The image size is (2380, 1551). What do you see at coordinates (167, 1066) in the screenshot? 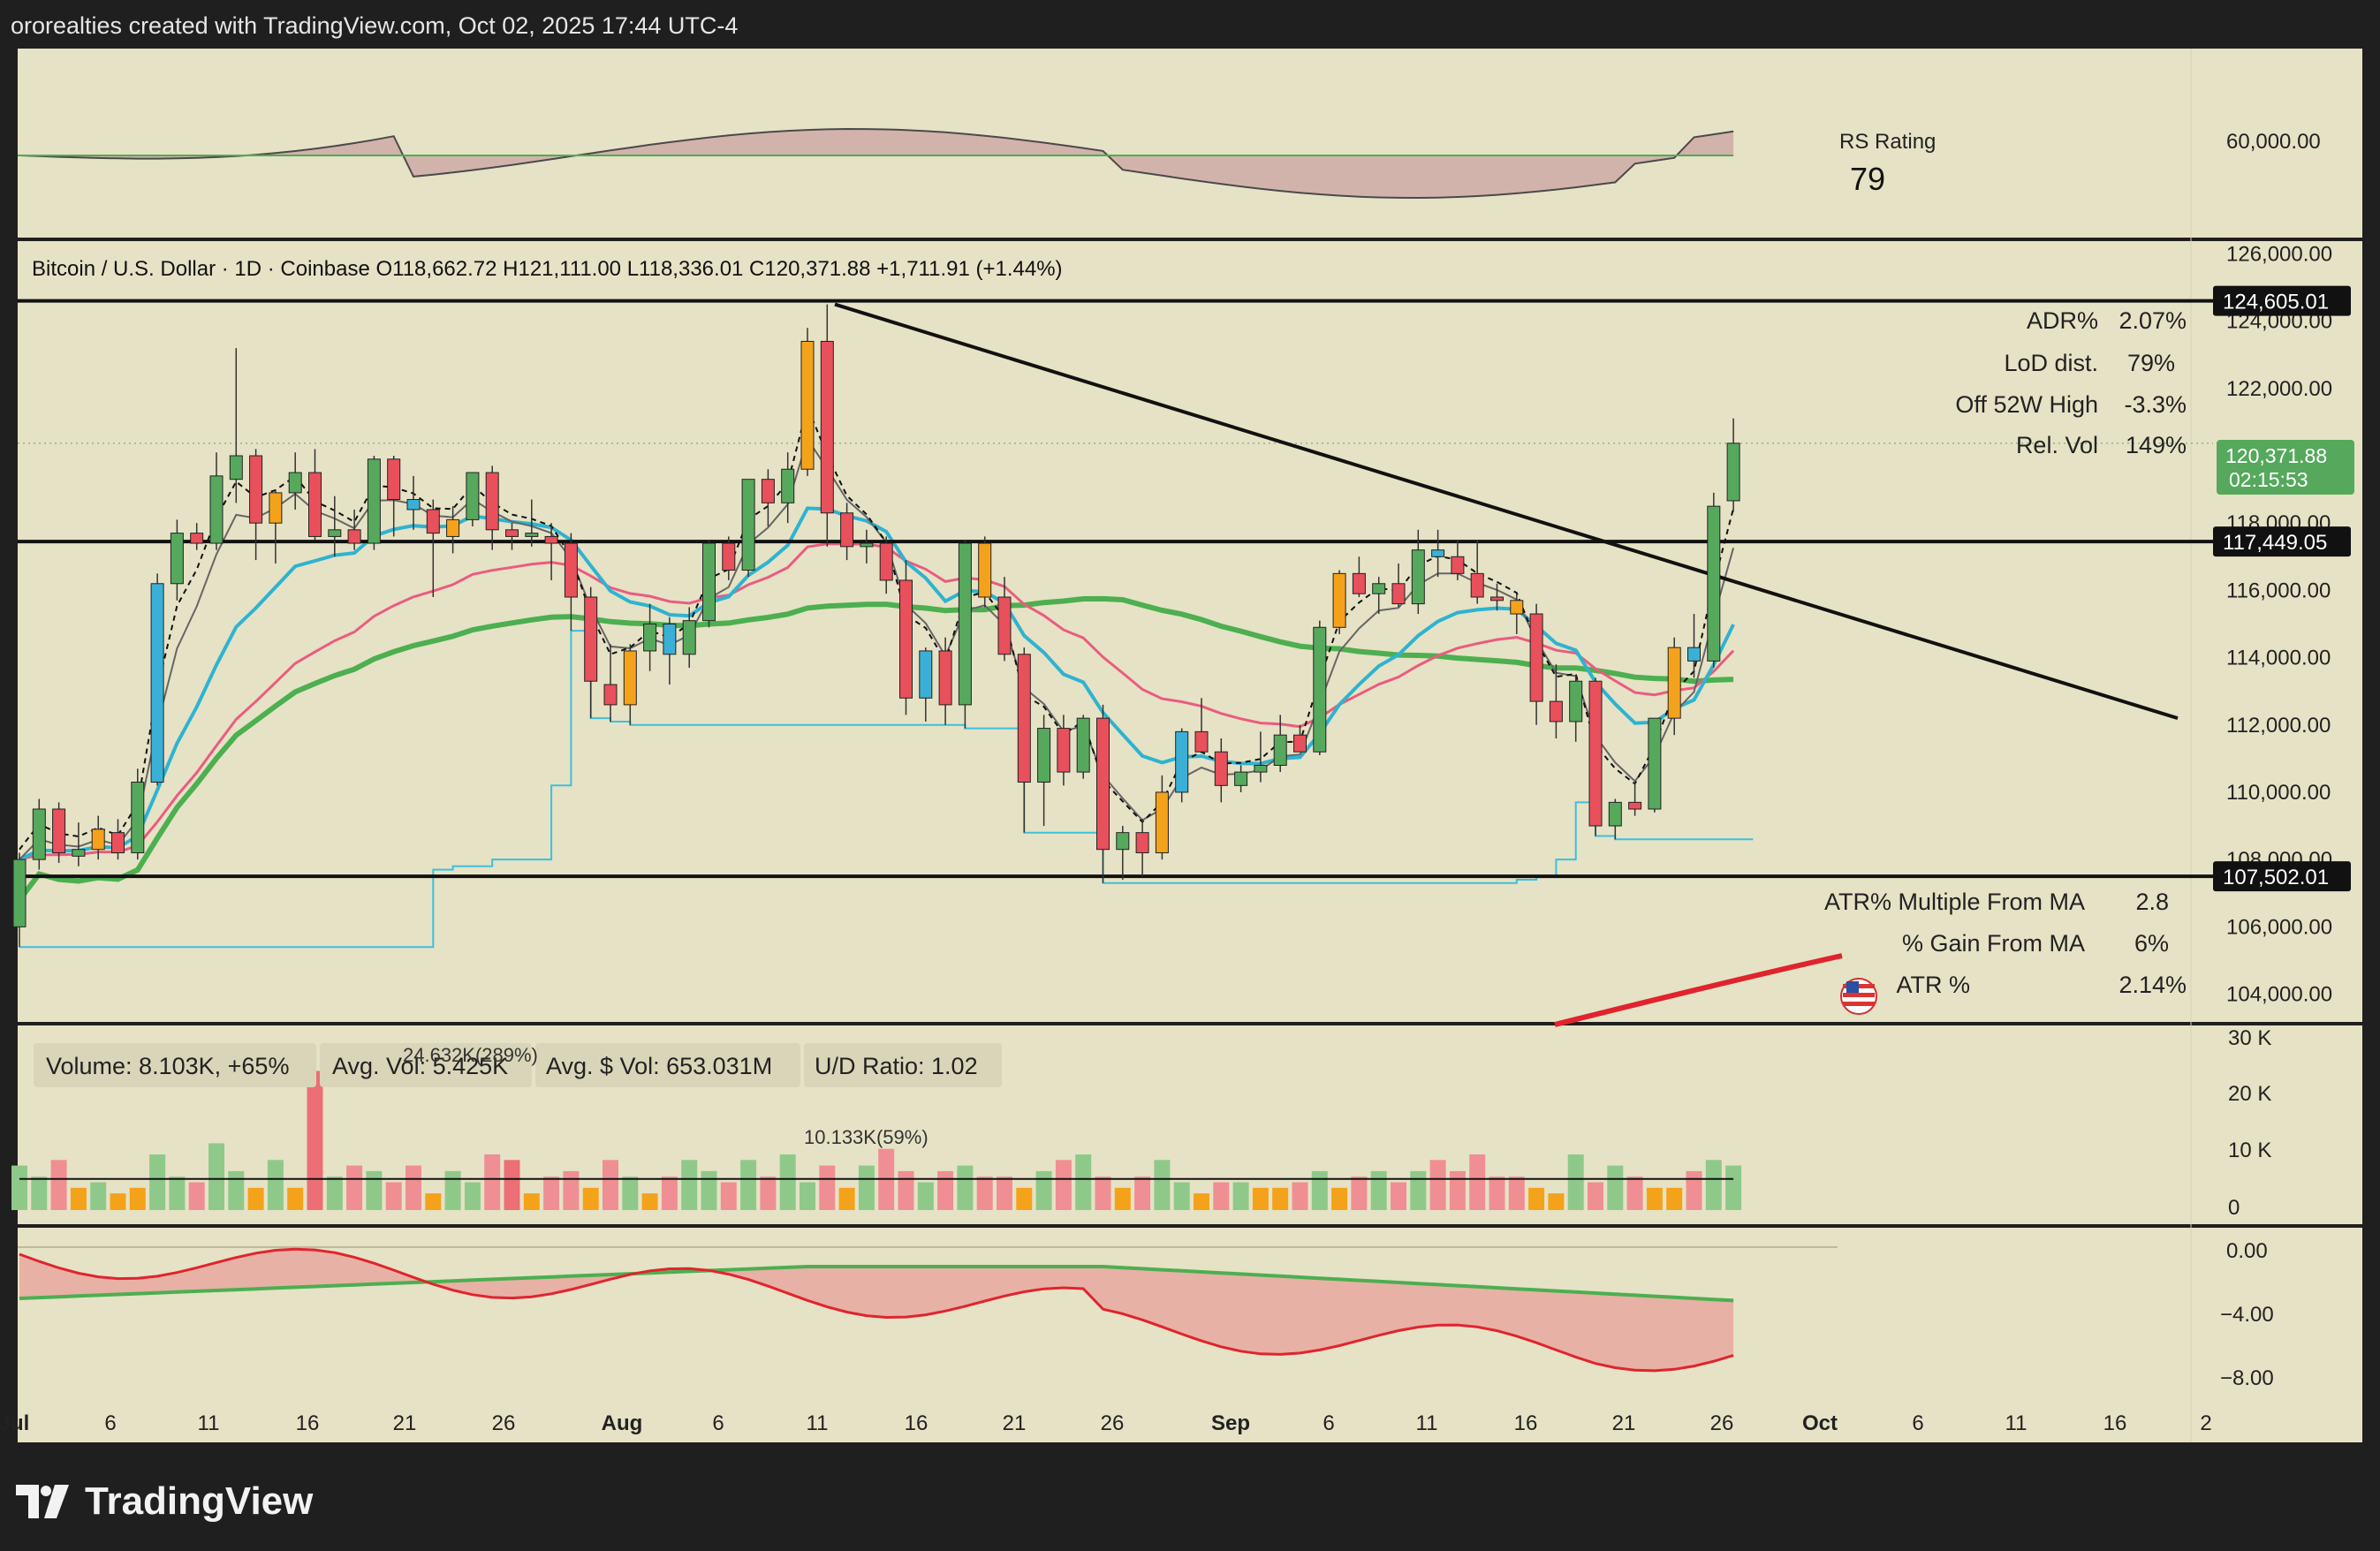
I see `volume-legend-item: Volume: 8.103K, +65%` at bounding box center [167, 1066].